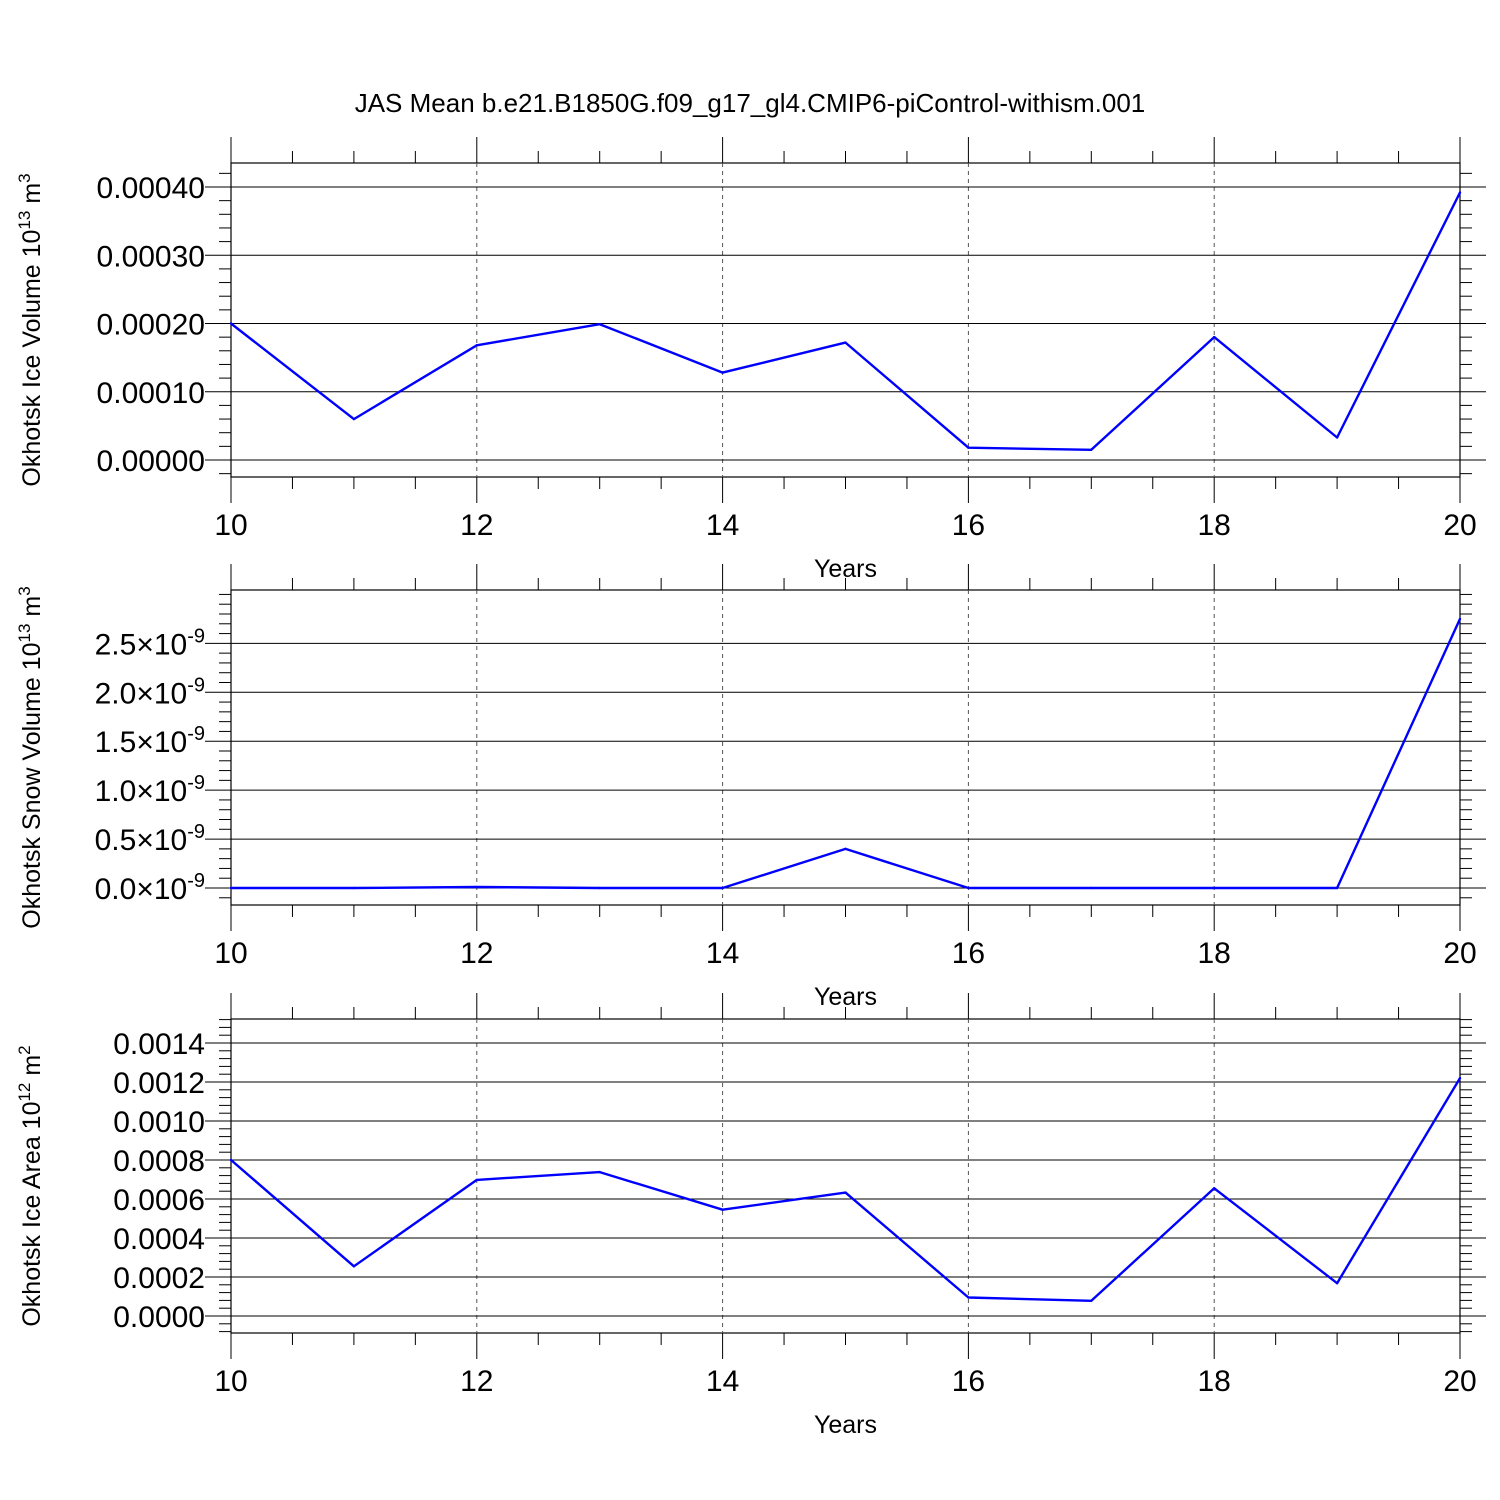 The image size is (1500, 1500). What do you see at coordinates (30, 329) in the screenshot?
I see `y-axis-title: Okhotsk Ice Volume 1013 m3` at bounding box center [30, 329].